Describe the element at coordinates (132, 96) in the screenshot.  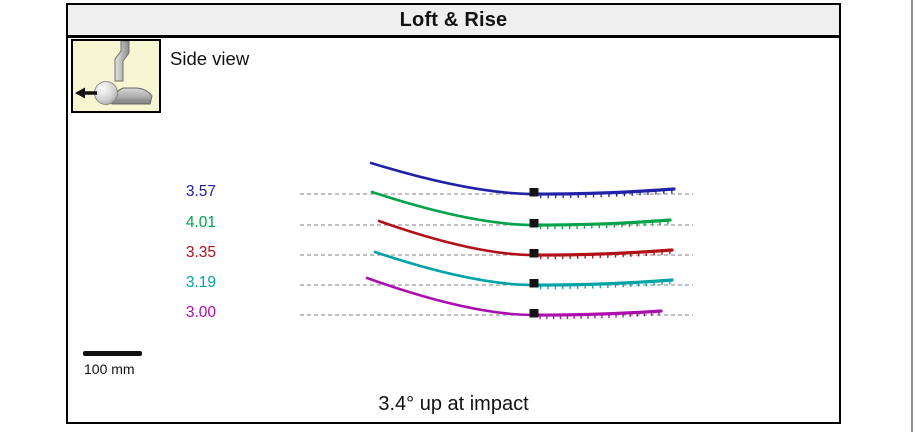
I see `putter-head` at that location.